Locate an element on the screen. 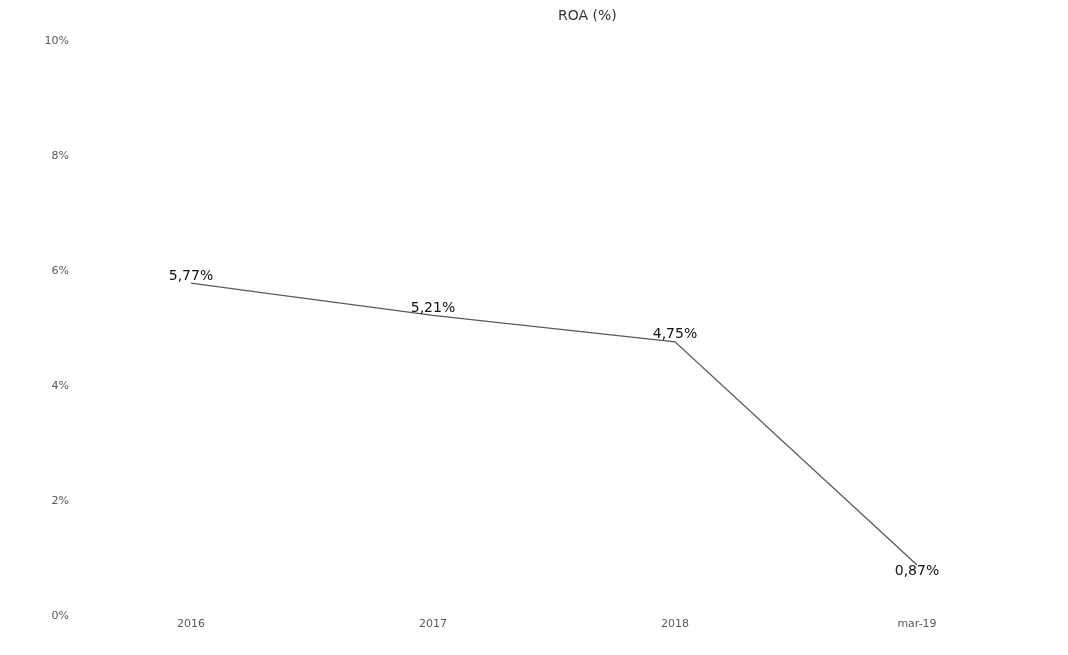 The width and height of the screenshot is (1068, 655). y-tick-label: 8% is located at coordinates (60, 155).